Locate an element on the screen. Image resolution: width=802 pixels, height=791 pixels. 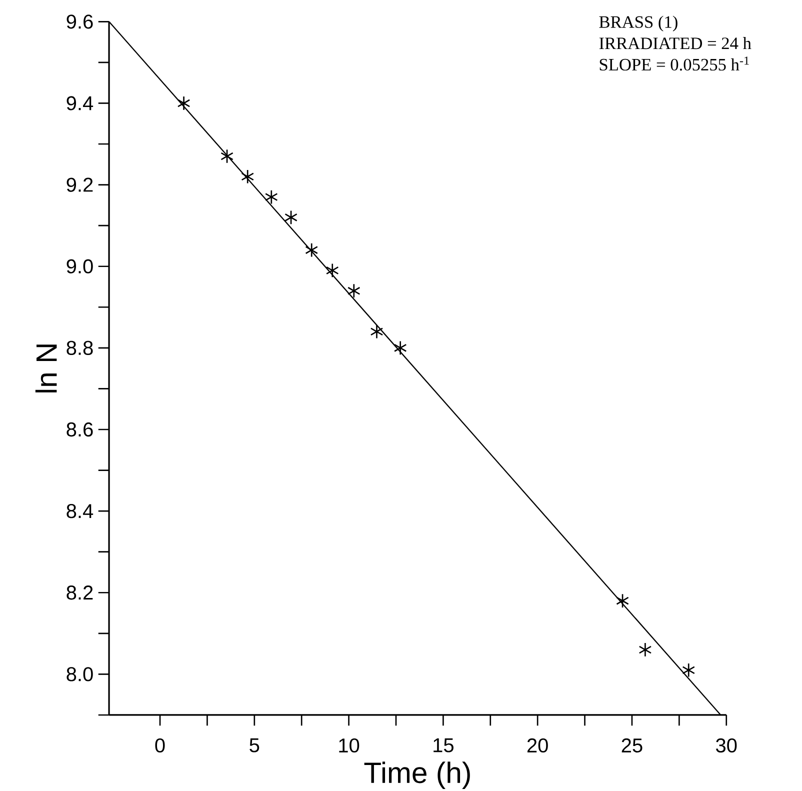
y-tick-label: 8.6 is located at coordinates (79, 429).